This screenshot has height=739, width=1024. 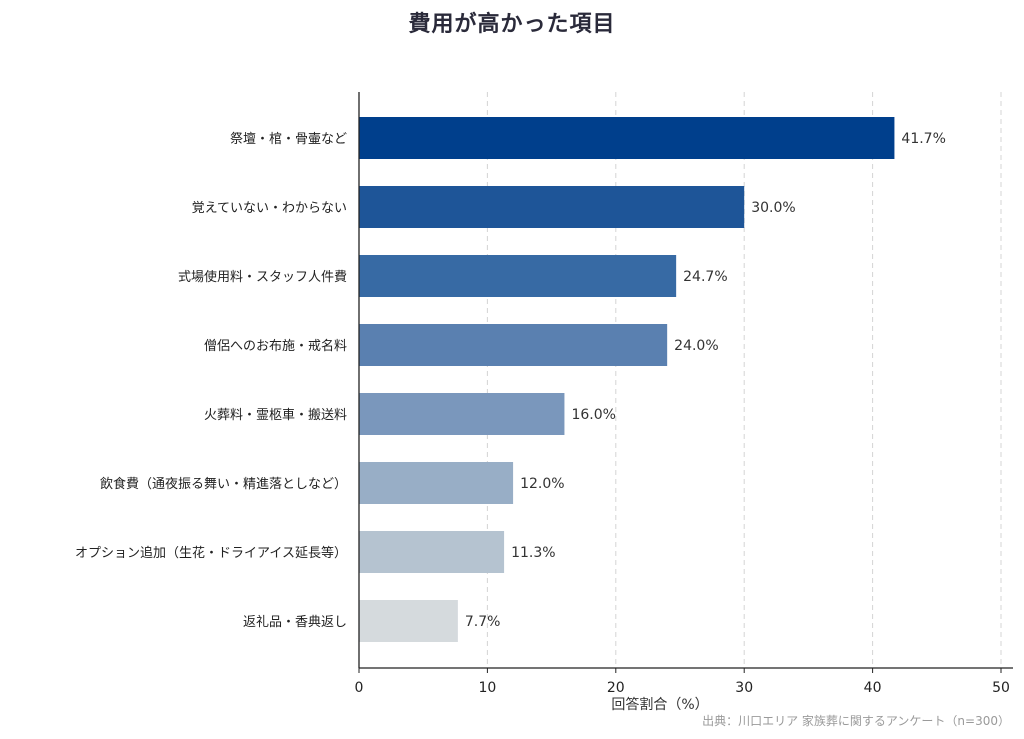 I want to click on data-label: 41.7%, so click(x=923, y=139).